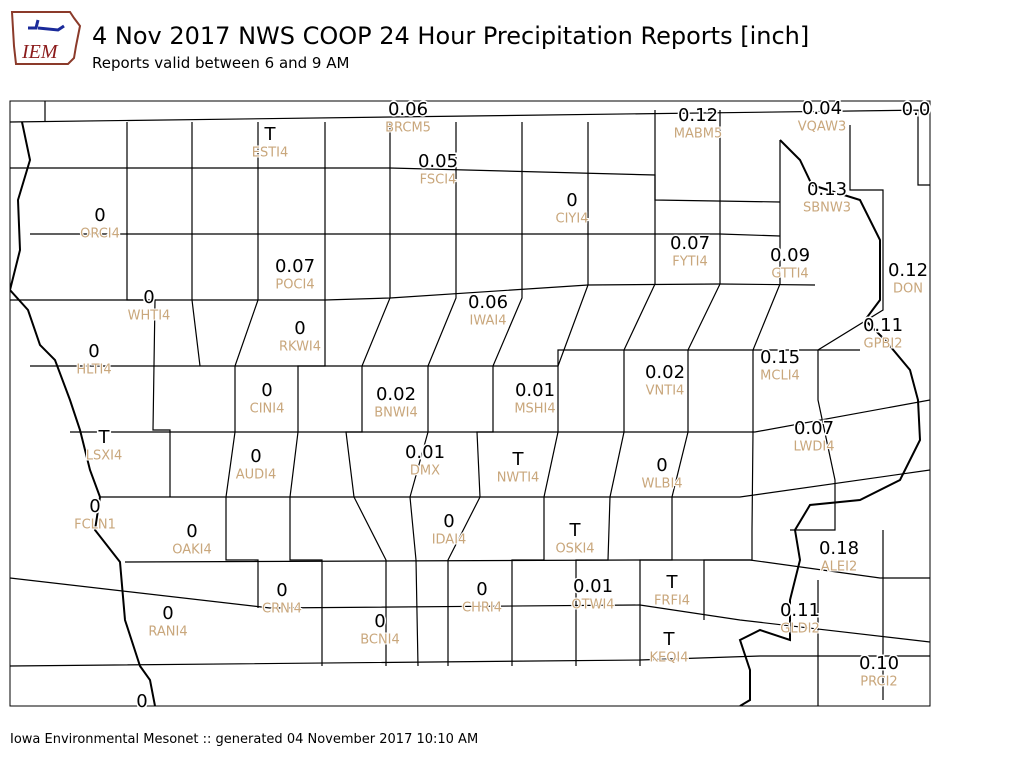 The height and width of the screenshot is (768, 1024). I want to click on station-id: DON, so click(908, 289).